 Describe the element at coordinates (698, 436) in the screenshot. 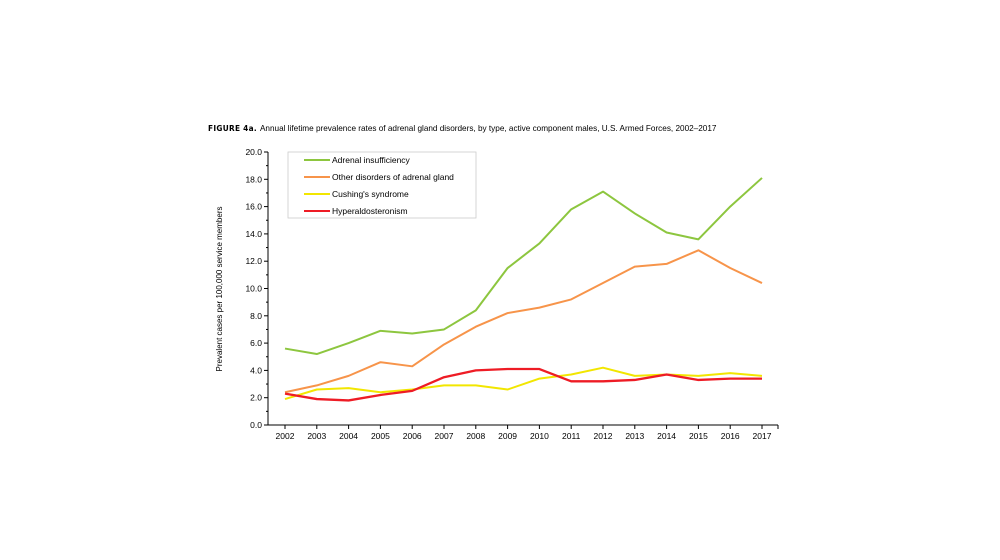

I see `x-tick-label: 2015` at that location.